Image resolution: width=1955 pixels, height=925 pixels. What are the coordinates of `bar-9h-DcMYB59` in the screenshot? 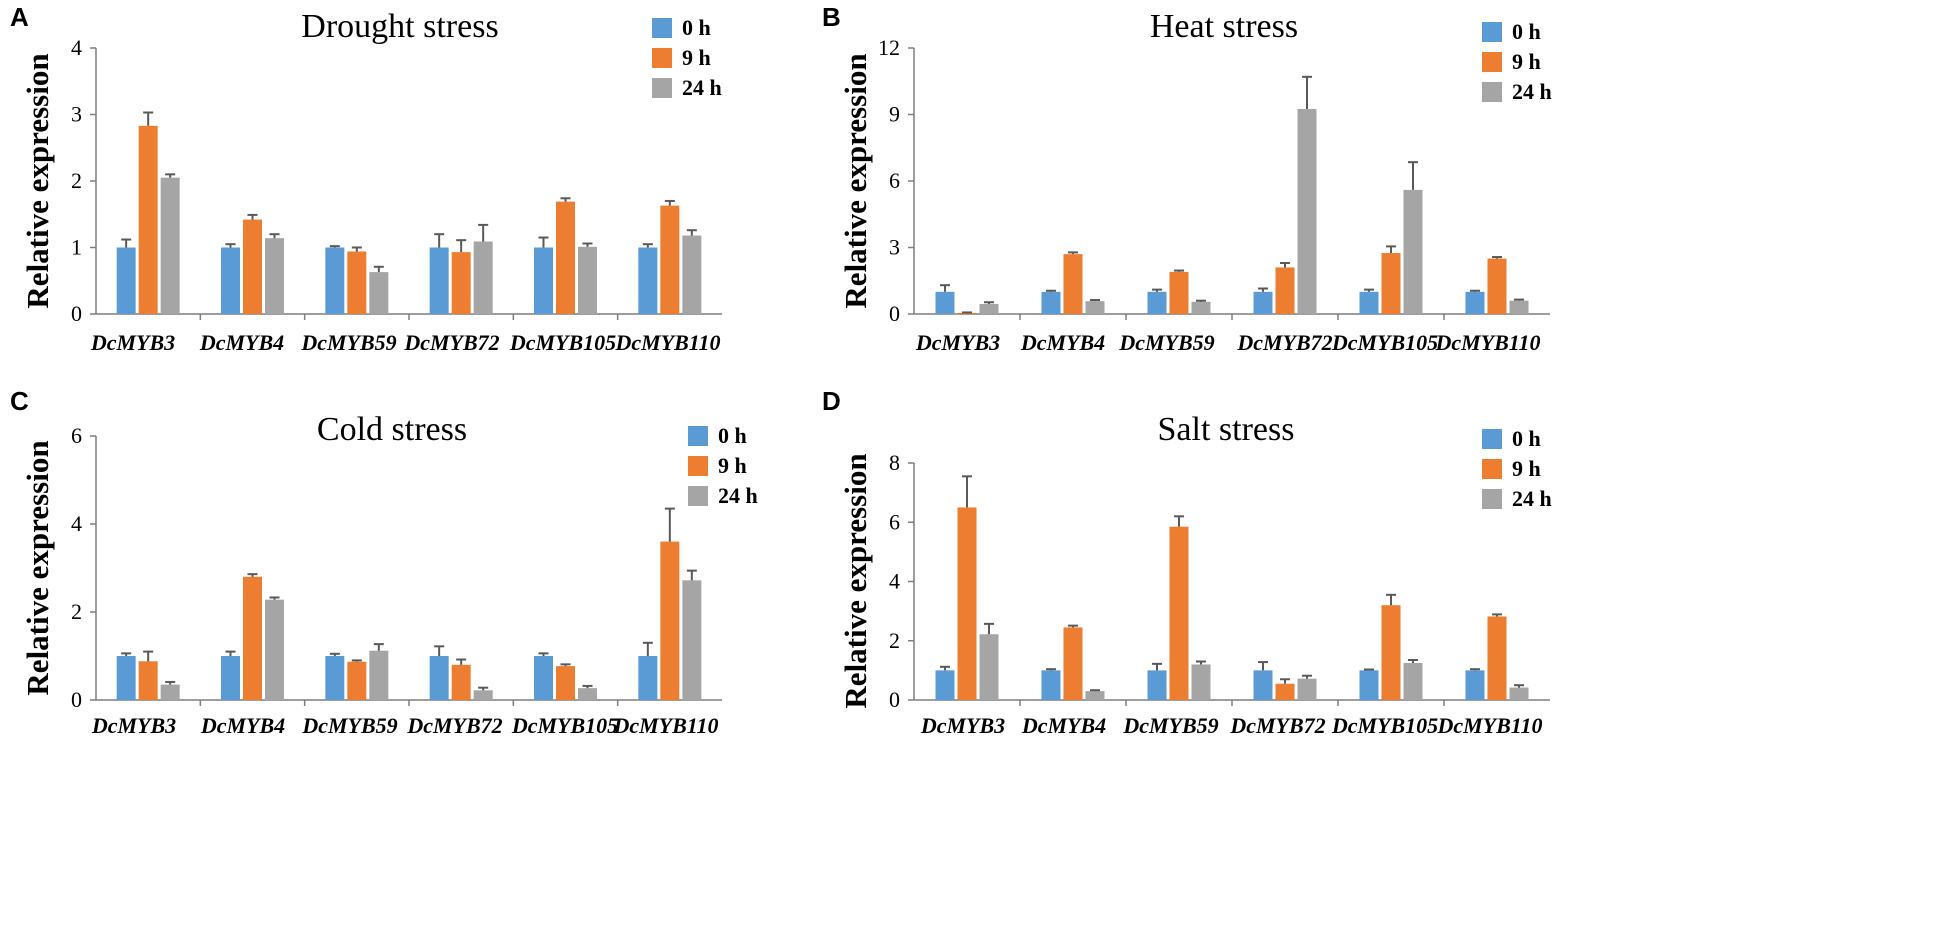 It's located at (357, 282).